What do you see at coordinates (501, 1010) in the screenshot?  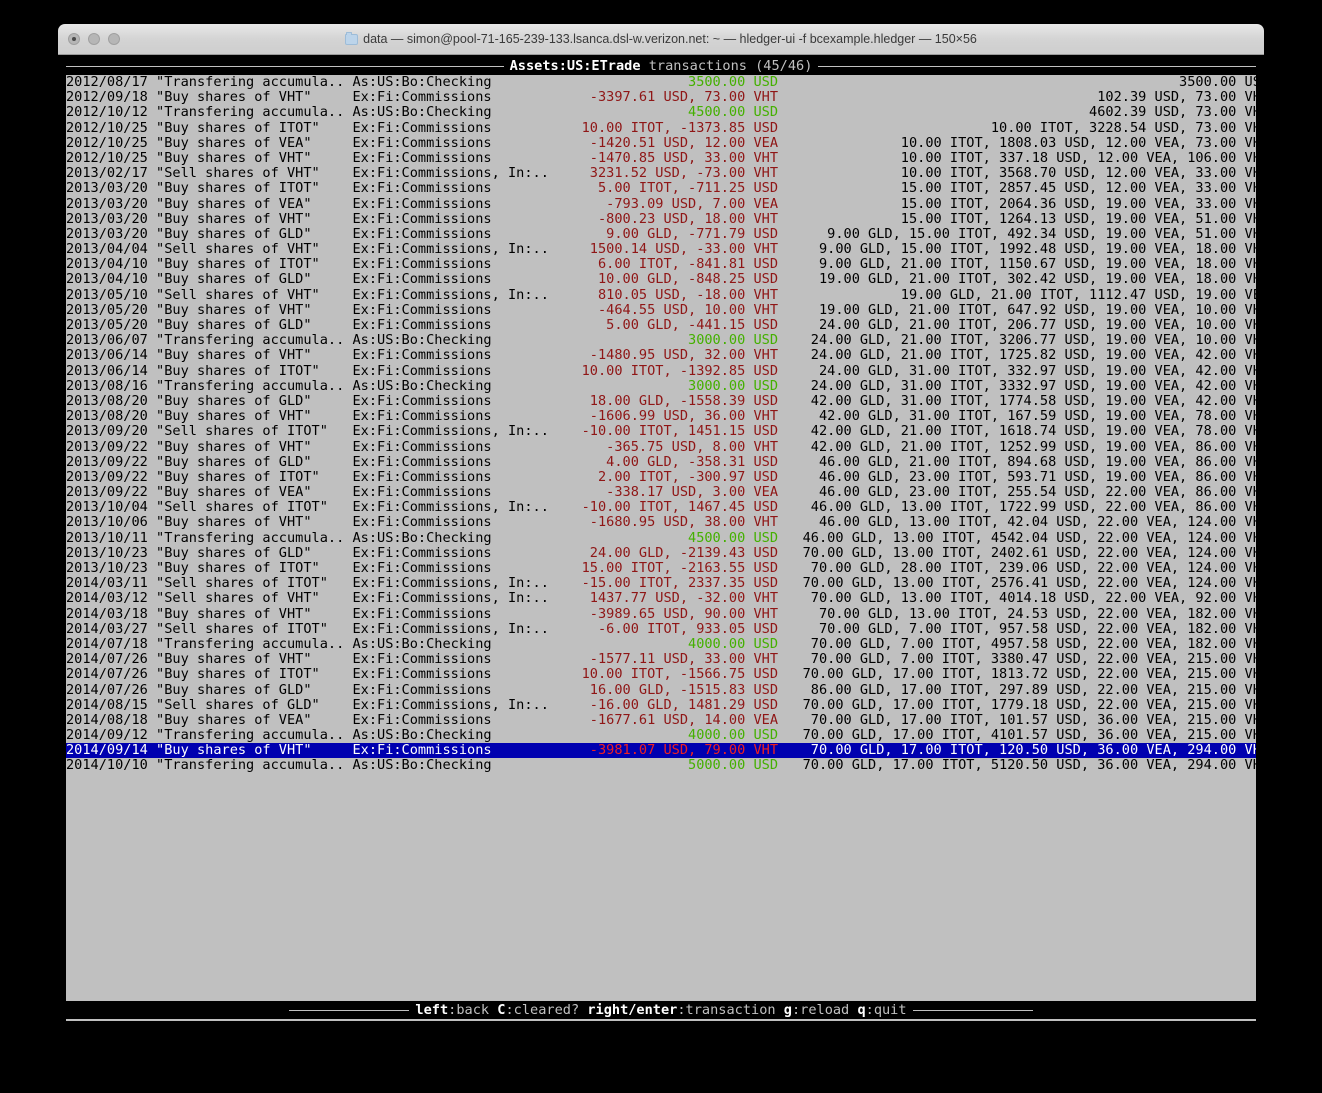 I see `status-key: C` at bounding box center [501, 1010].